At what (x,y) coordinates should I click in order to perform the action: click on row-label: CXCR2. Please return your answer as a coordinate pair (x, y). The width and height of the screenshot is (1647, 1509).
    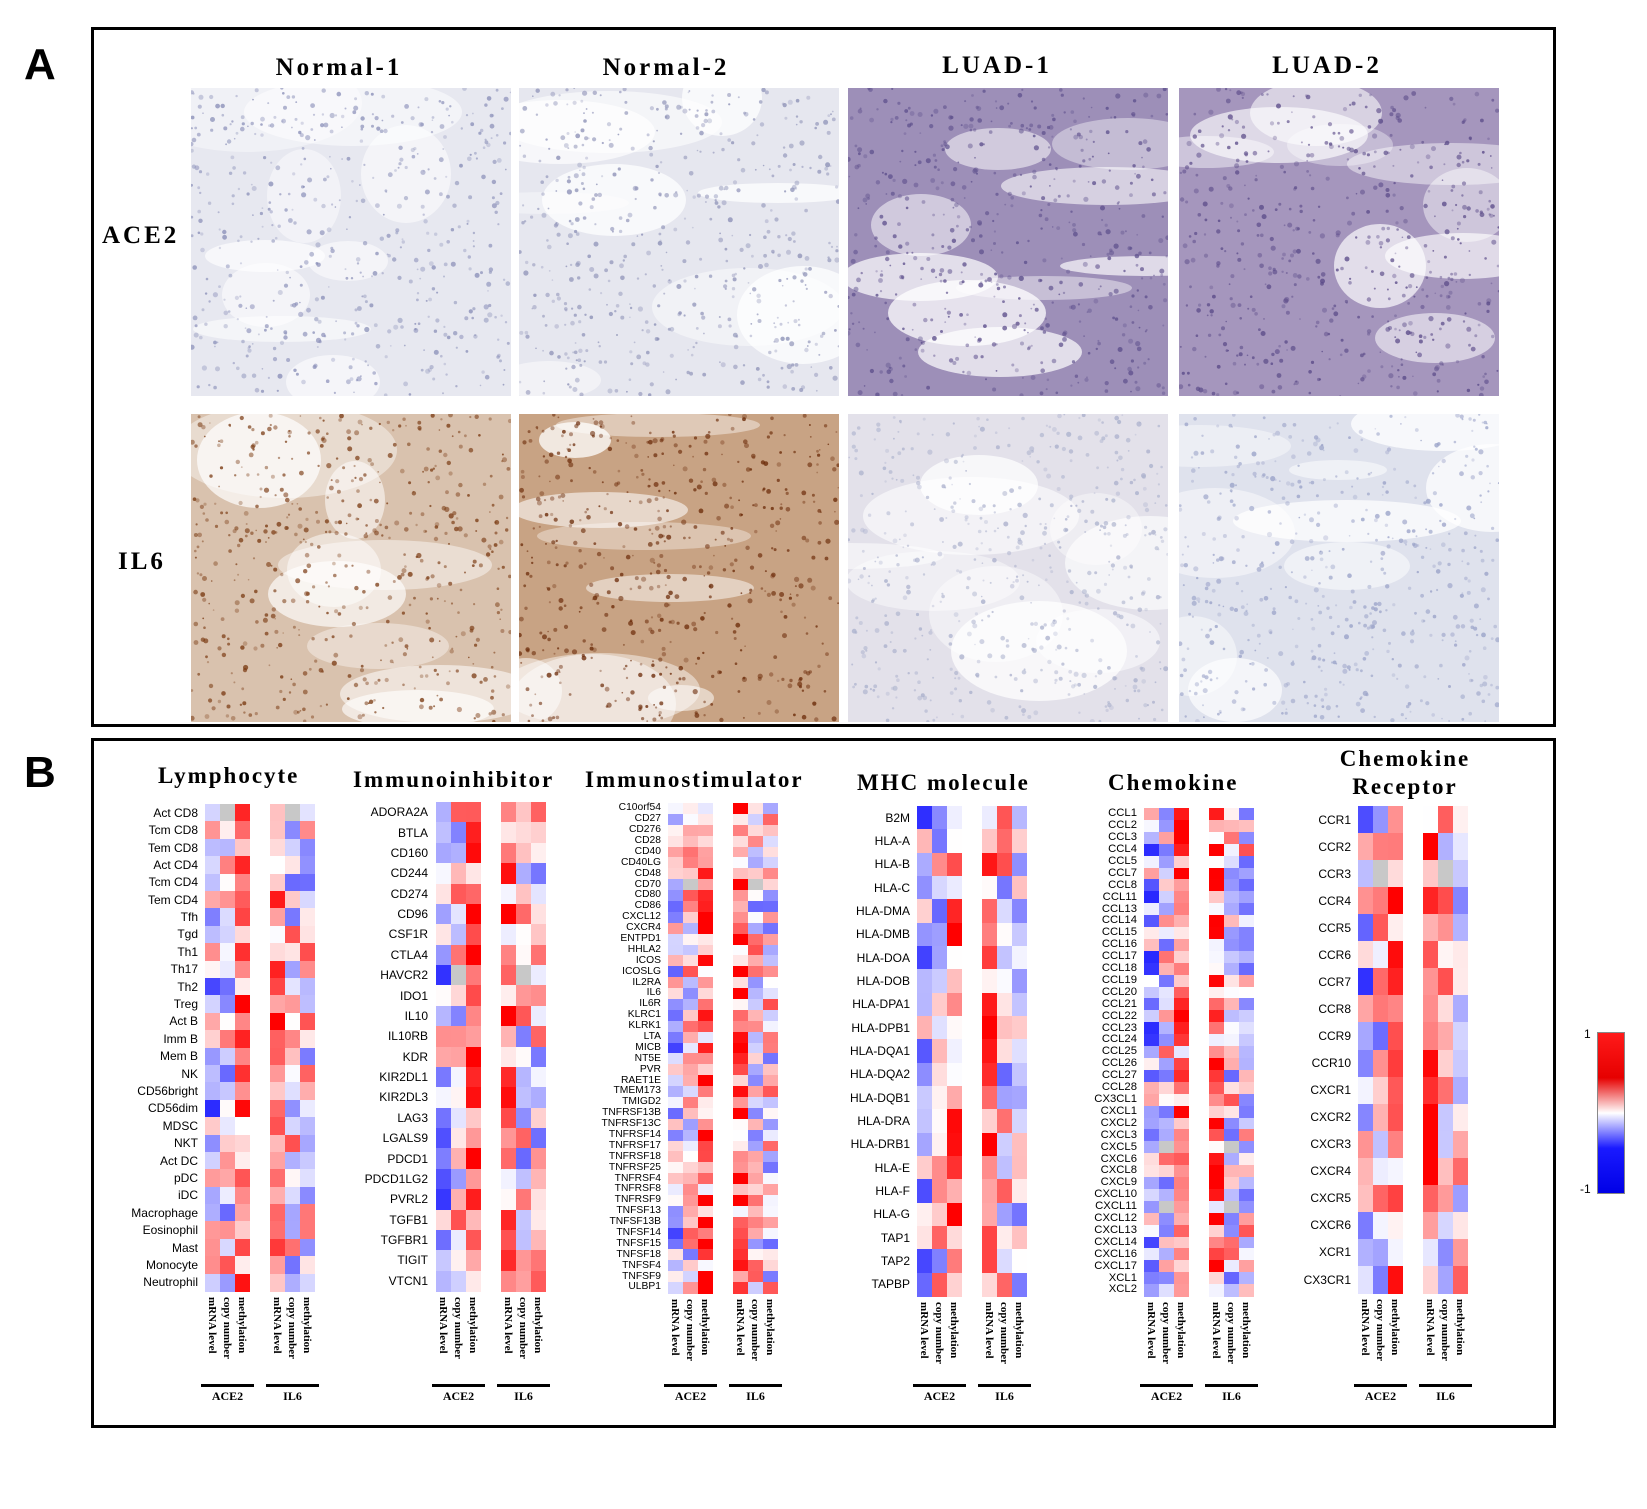
    Looking at the image, I should click on (1330, 1117).